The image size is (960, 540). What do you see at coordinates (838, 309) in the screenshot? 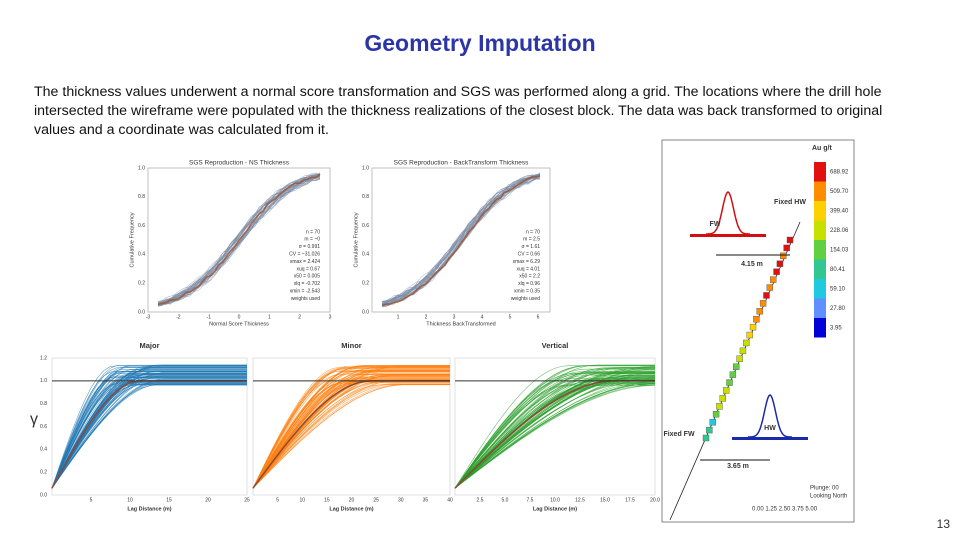
I see `legend-value: 27.80` at bounding box center [838, 309].